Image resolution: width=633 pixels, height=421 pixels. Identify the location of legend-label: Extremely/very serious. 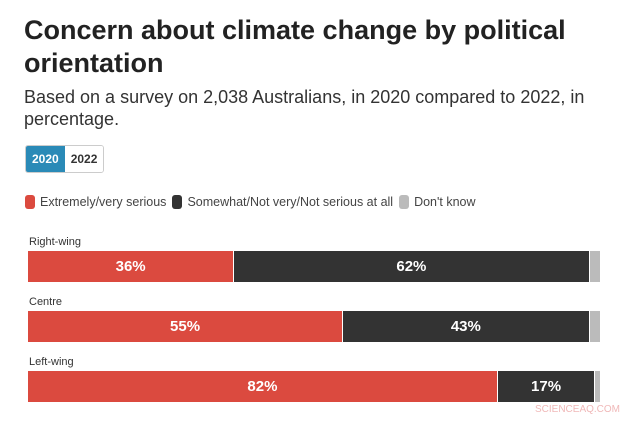
(103, 202).